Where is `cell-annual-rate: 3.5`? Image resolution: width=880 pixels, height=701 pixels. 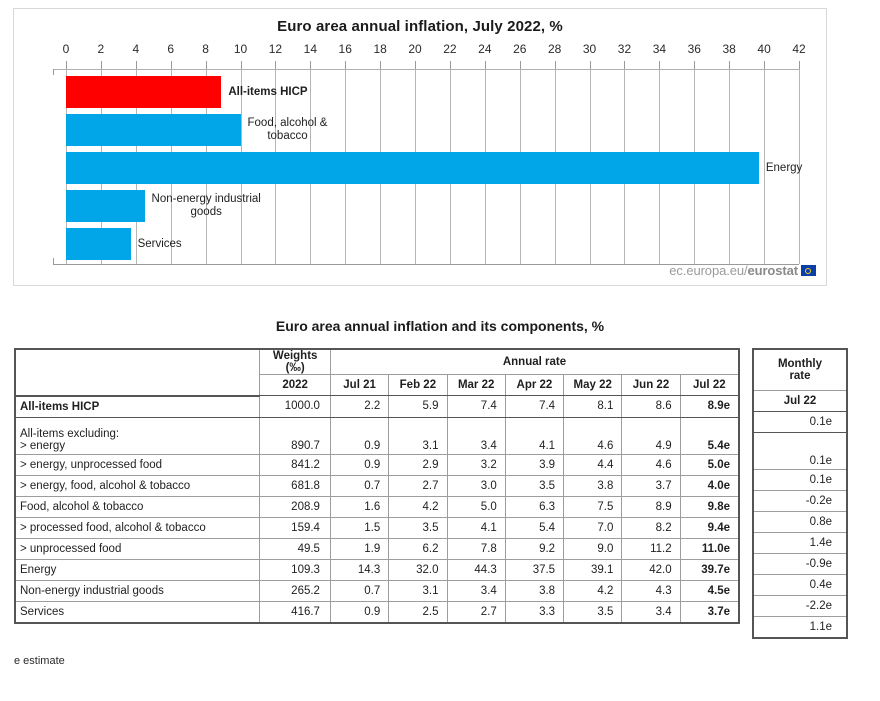 cell-annual-rate: 3.5 is located at coordinates (418, 527).